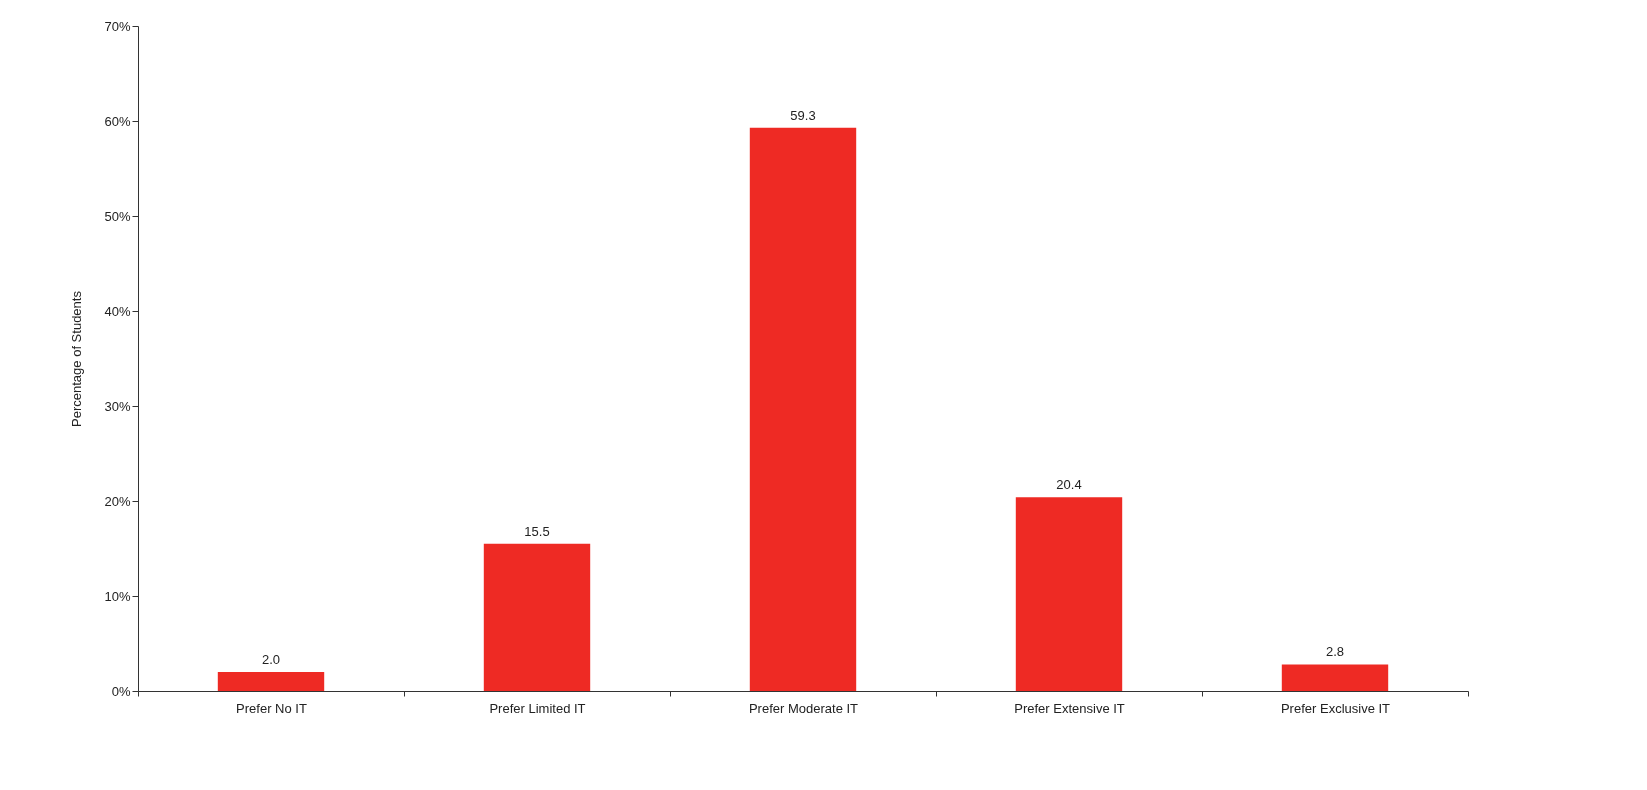 The width and height of the screenshot is (1647, 790). Describe the element at coordinates (271, 659) in the screenshot. I see `data-label: 2.0` at that location.